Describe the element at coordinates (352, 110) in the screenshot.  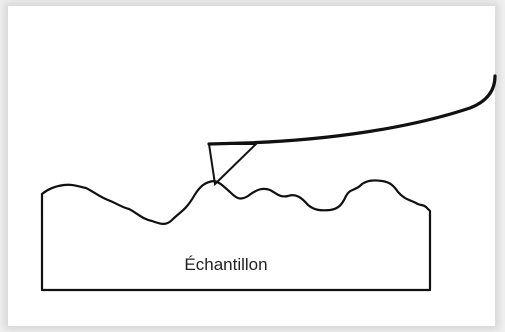
I see `cantilever` at that location.